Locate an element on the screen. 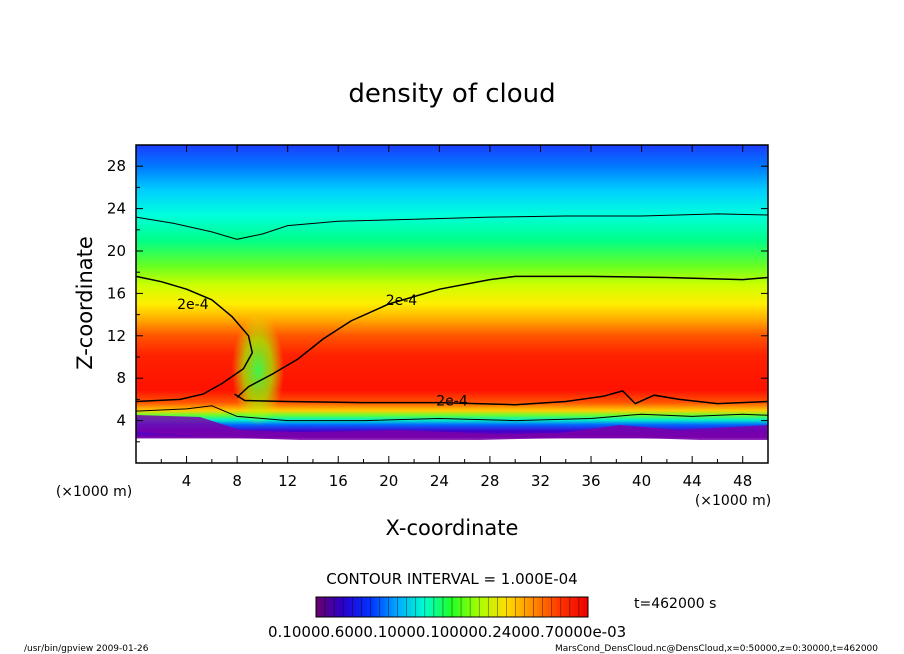  heatmap-base-band is located at coordinates (452, 427).